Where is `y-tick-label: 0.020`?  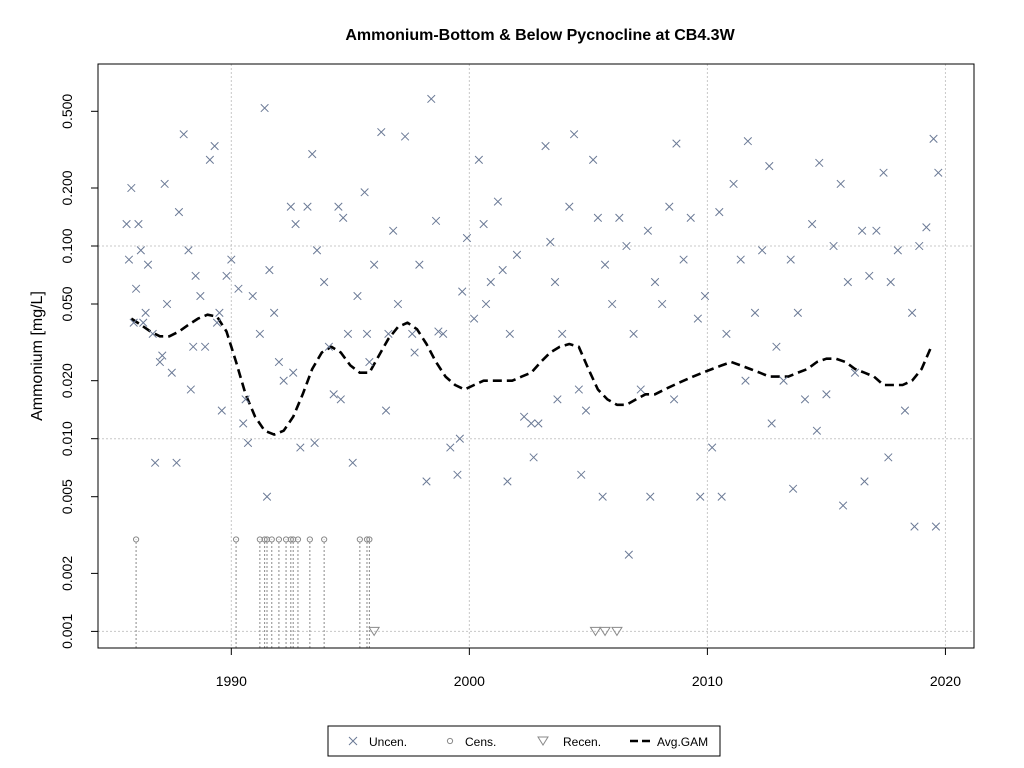 y-tick-label: 0.020 is located at coordinates (67, 380).